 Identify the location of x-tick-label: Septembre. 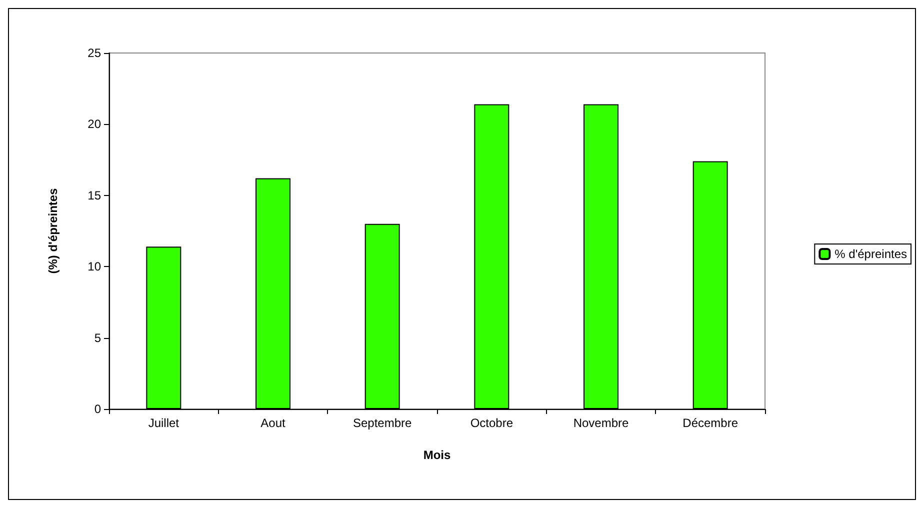
(382, 423).